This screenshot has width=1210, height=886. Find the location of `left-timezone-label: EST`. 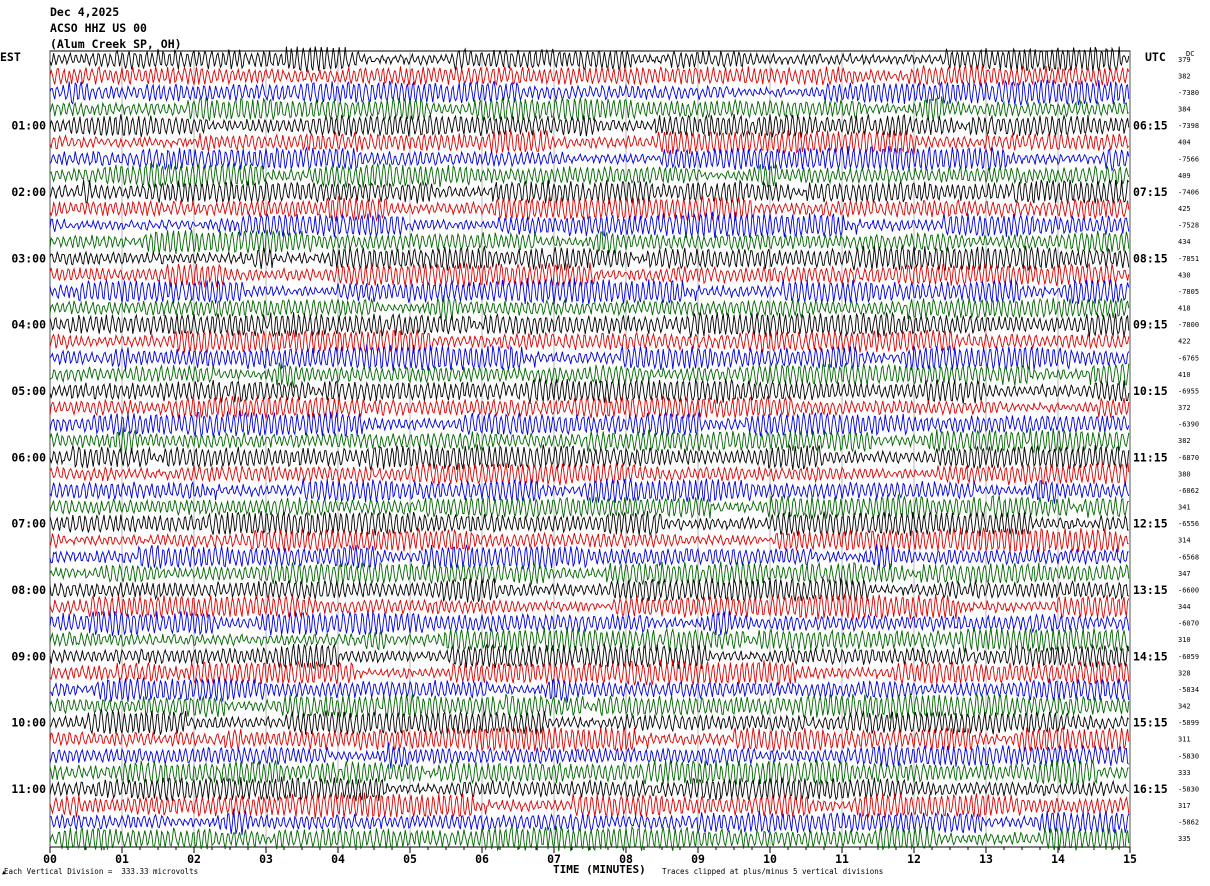

left-timezone-label: EST is located at coordinates (10, 57).